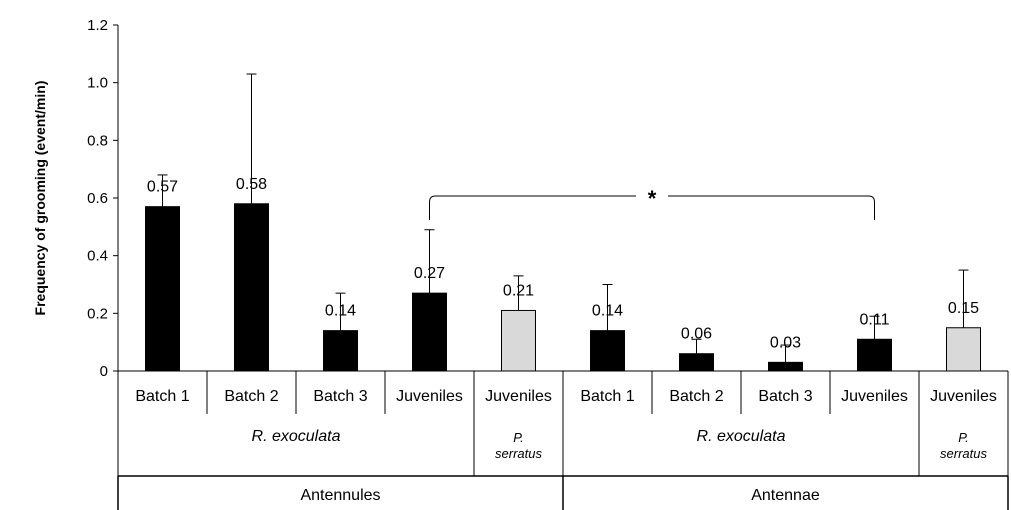  What do you see at coordinates (97, 25) in the screenshot?
I see `y-tick-label: 1.2` at bounding box center [97, 25].